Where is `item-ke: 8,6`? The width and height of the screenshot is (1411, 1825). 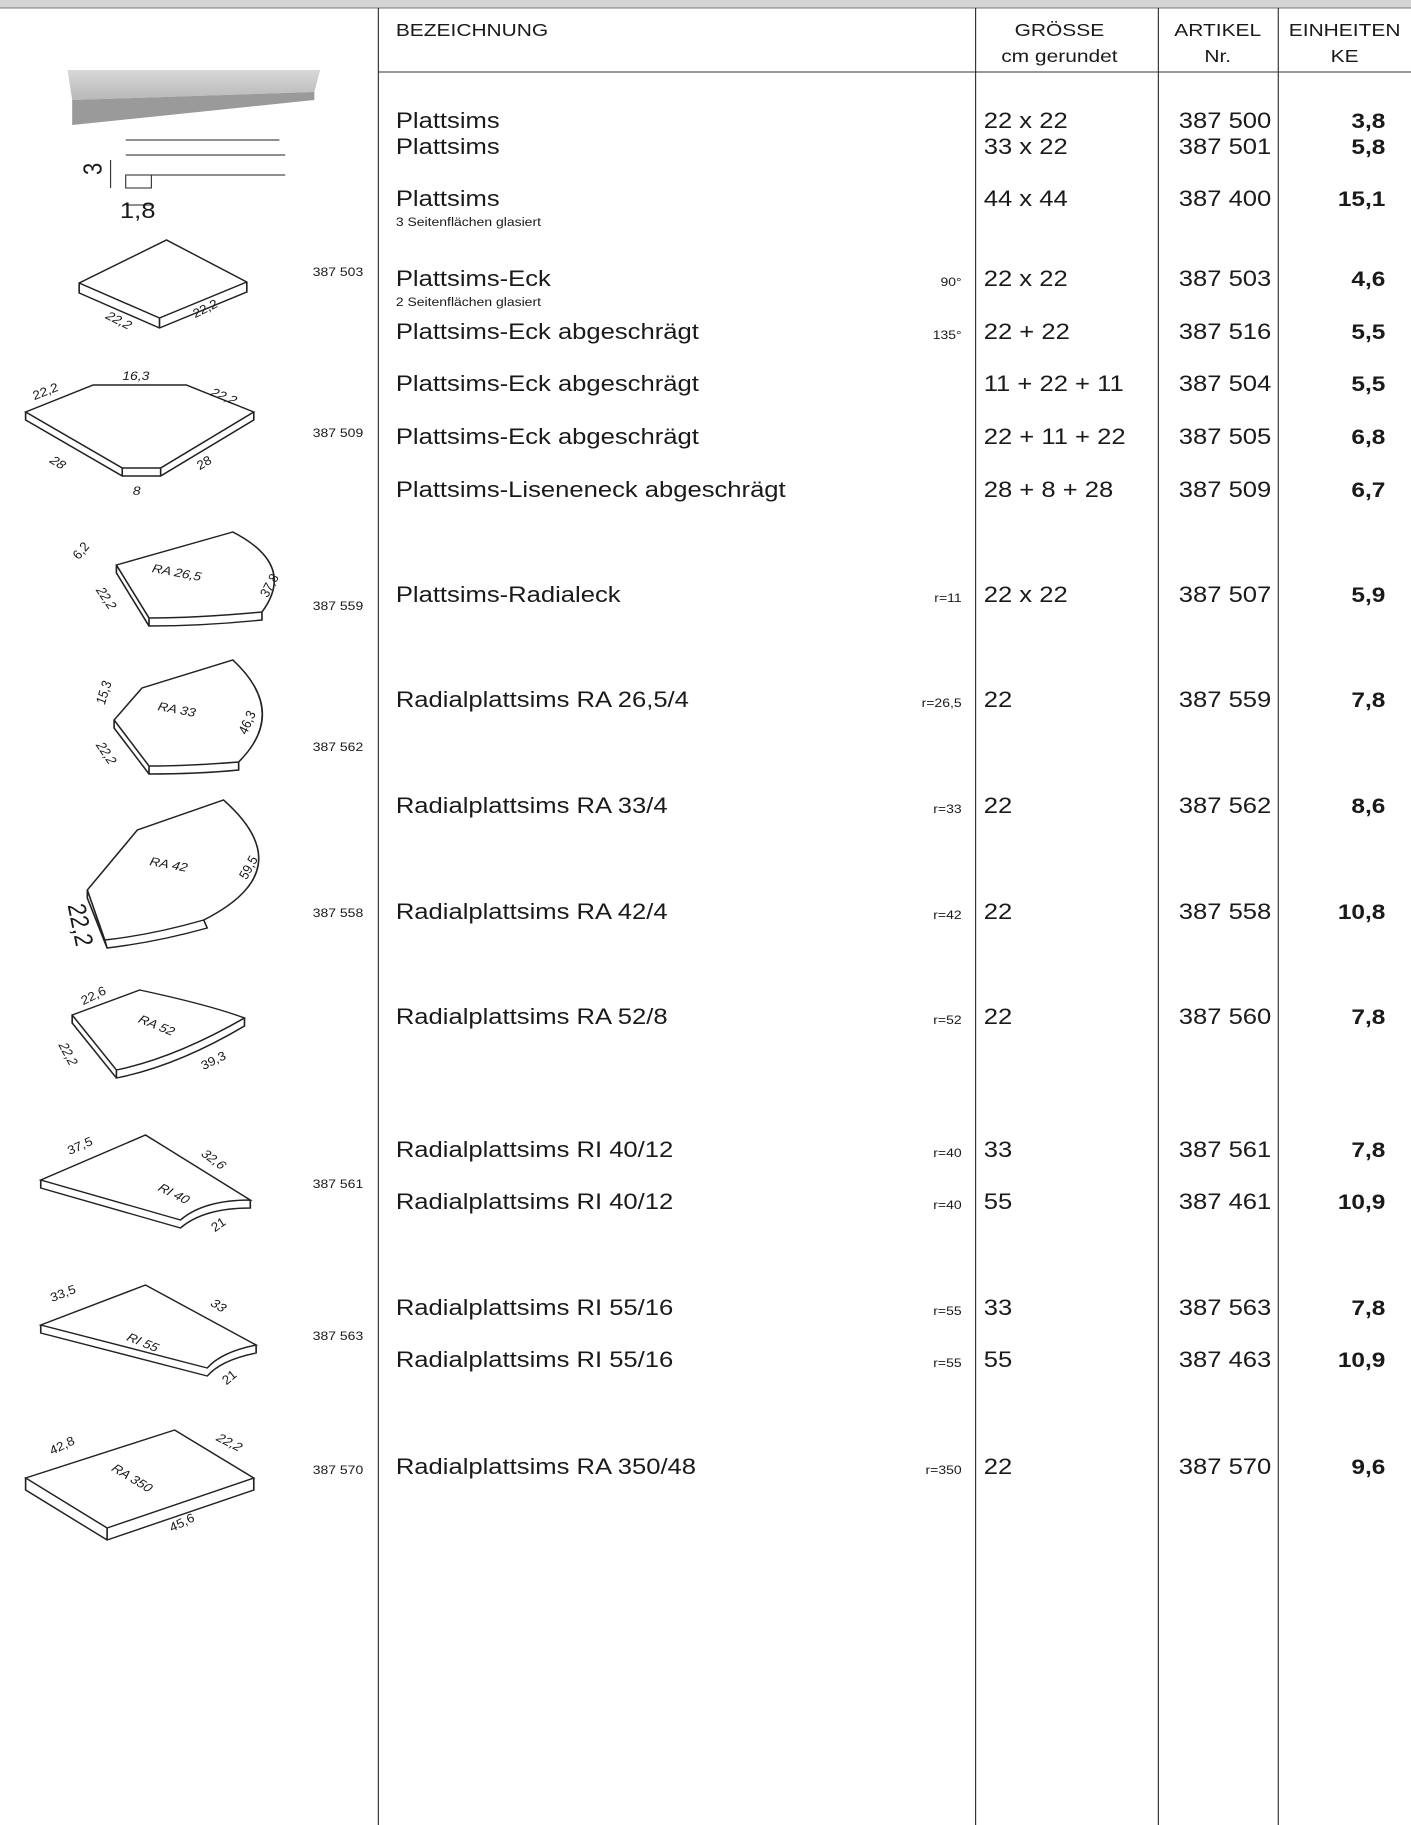 item-ke: 8,6 is located at coordinates (1368, 806).